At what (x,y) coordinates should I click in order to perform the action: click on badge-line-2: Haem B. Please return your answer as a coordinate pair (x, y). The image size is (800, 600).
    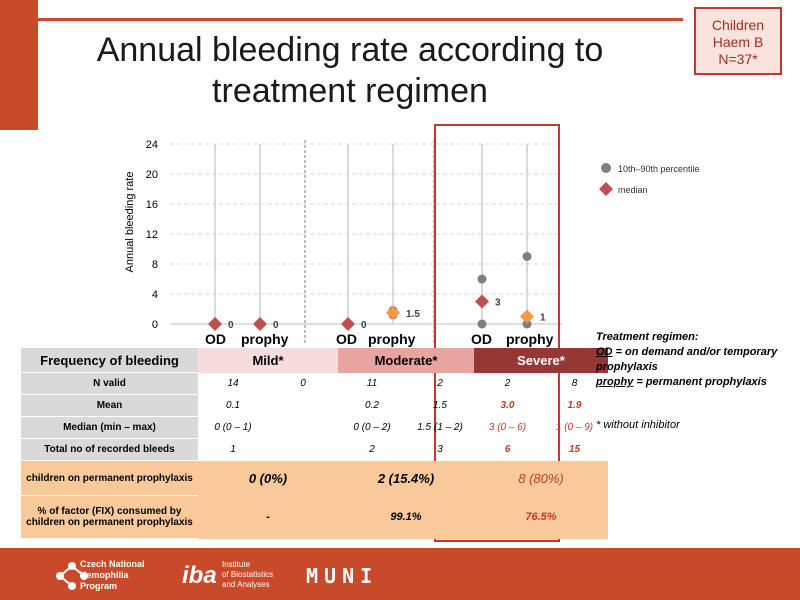
    Looking at the image, I should click on (738, 42).